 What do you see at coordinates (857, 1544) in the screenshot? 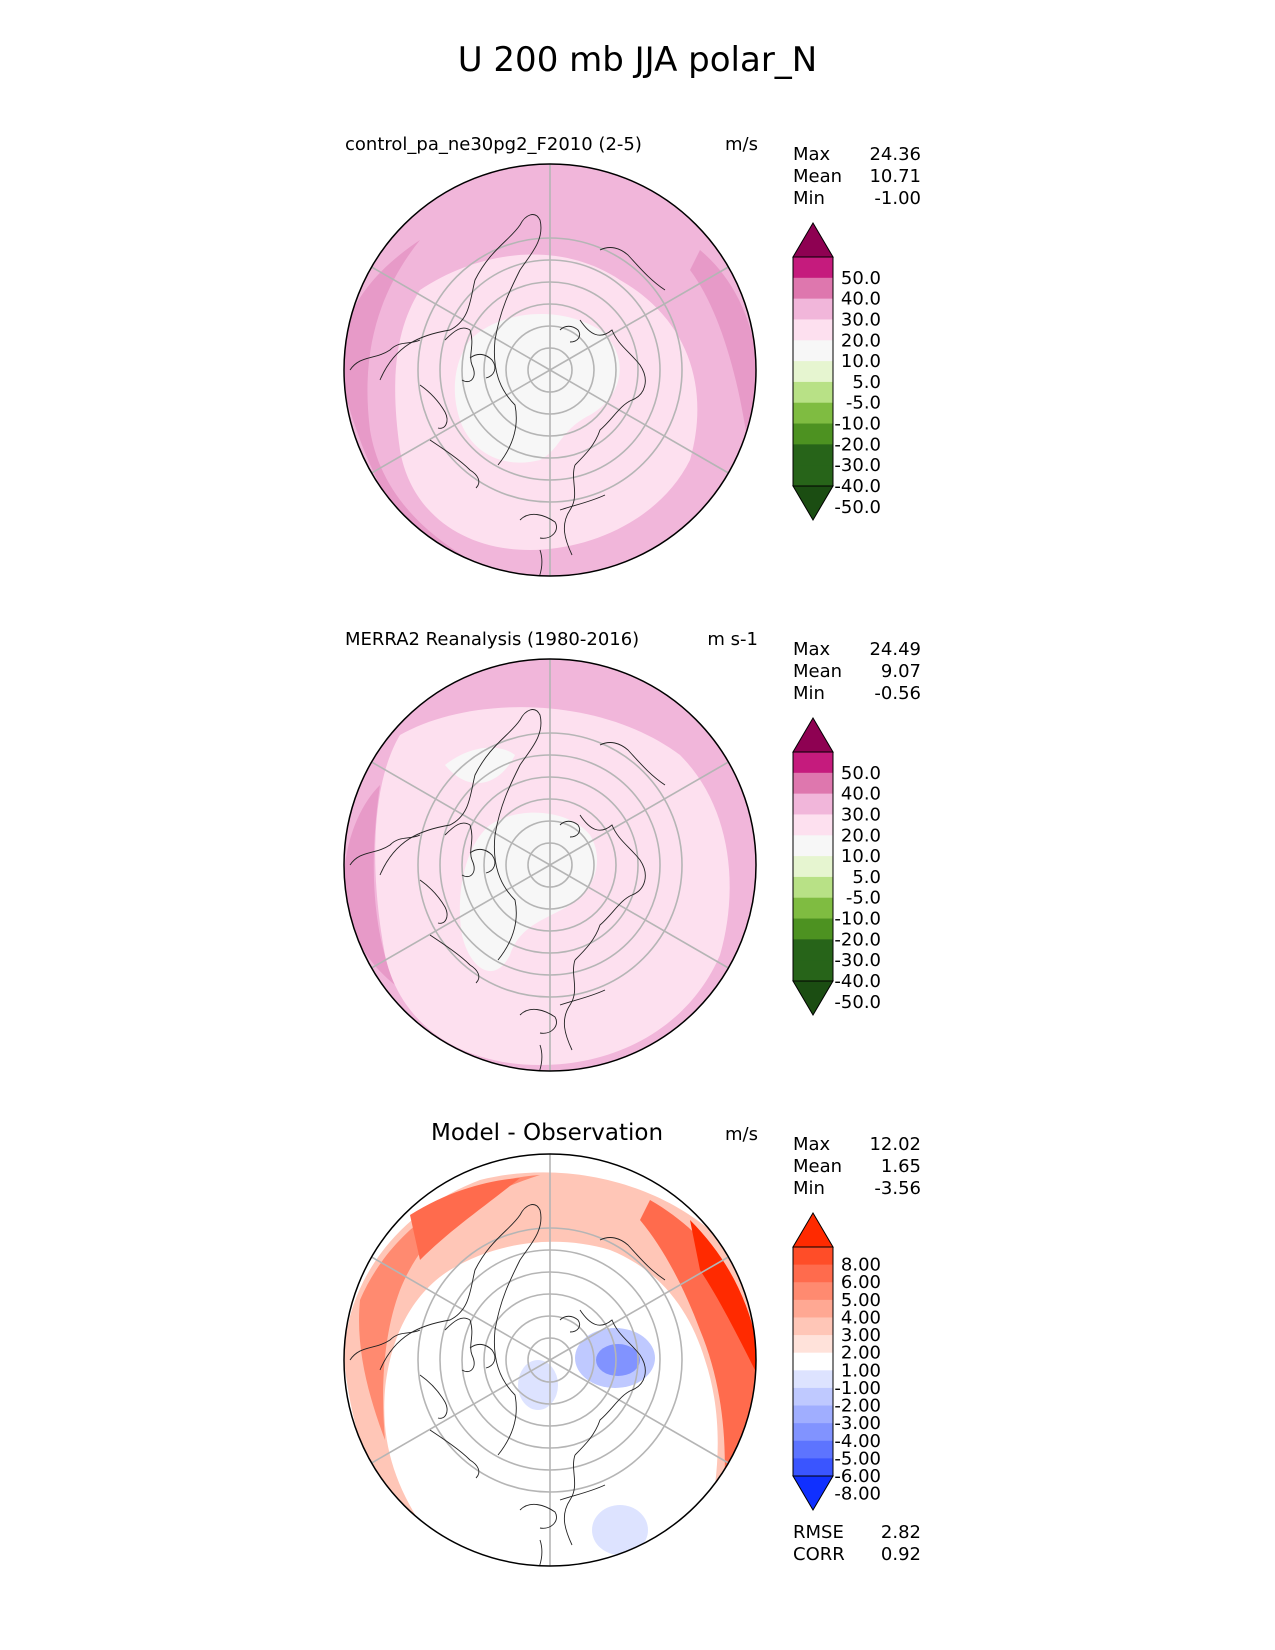
I see `rmse-corr-block: RMSE 2.82 CORR 0.92` at bounding box center [857, 1544].